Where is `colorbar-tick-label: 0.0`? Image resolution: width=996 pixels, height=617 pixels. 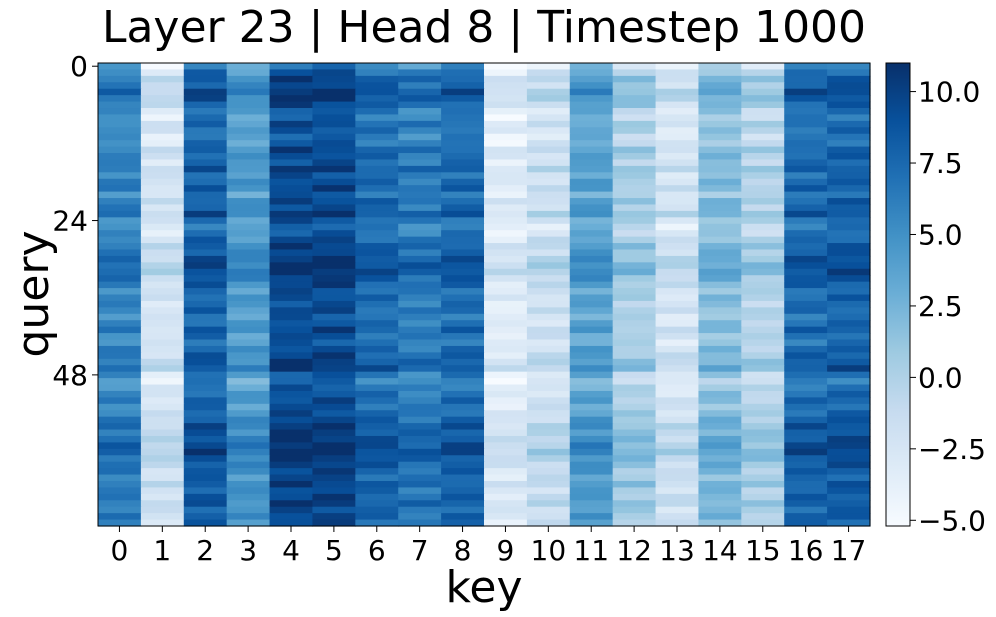 colorbar-tick-label: 0.0 is located at coordinates (940, 377).